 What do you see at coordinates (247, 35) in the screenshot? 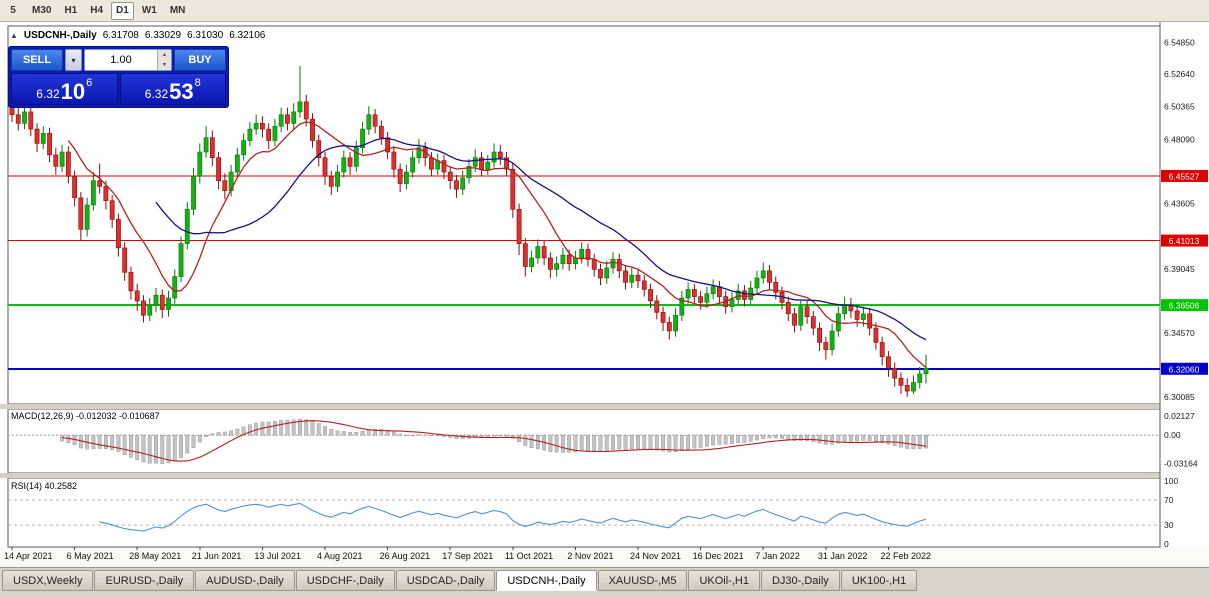
I see `ohlc-close: 6.32106` at bounding box center [247, 35].